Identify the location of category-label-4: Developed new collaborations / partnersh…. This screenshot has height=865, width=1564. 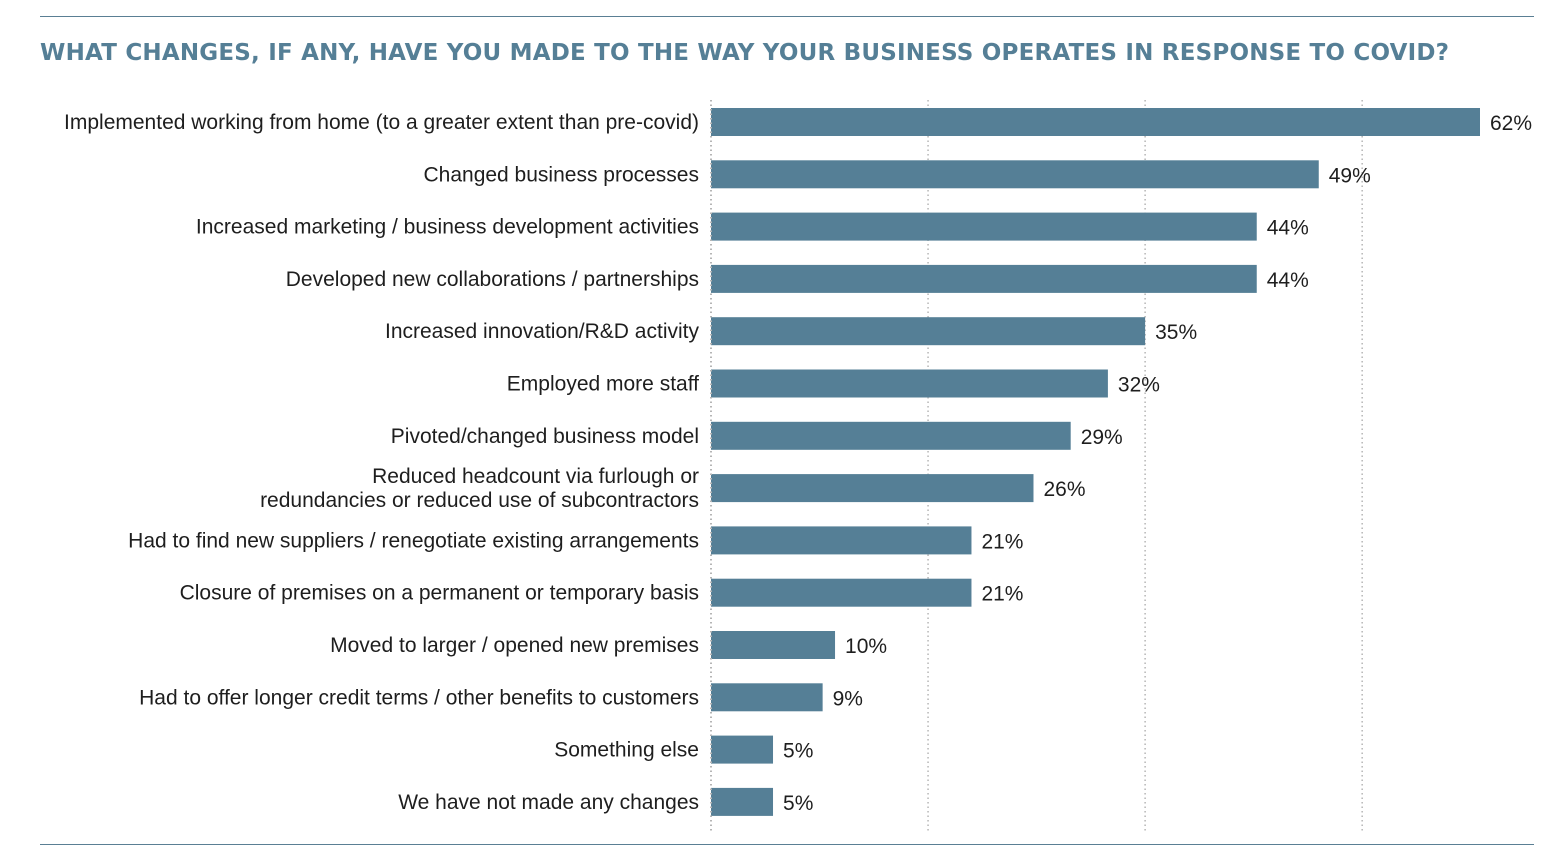
(492, 279).